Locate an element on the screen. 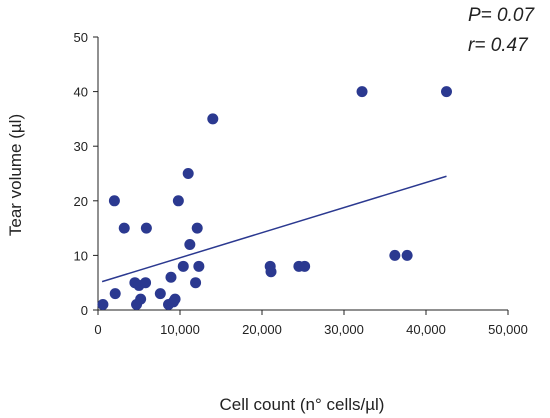 Image resolution: width=550 pixels, height=418 pixels. x-axis-title: Cell count (n° cells/µl) is located at coordinates (302, 404).